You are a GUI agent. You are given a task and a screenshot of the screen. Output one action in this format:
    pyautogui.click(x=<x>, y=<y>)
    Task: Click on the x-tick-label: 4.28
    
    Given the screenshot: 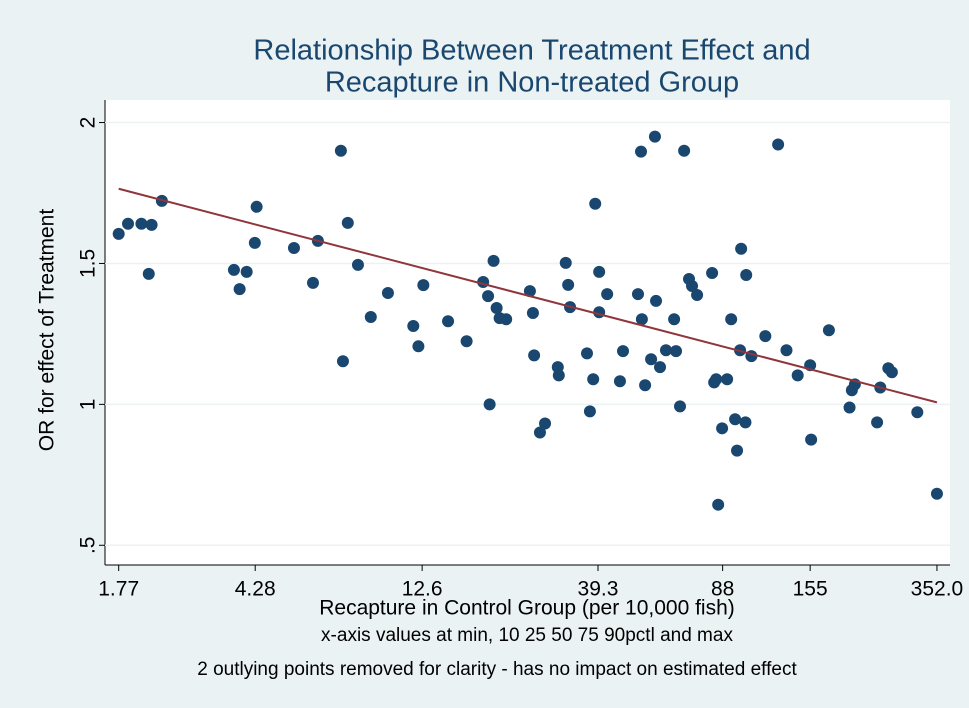 What is the action you would take?
    pyautogui.click(x=255, y=589)
    